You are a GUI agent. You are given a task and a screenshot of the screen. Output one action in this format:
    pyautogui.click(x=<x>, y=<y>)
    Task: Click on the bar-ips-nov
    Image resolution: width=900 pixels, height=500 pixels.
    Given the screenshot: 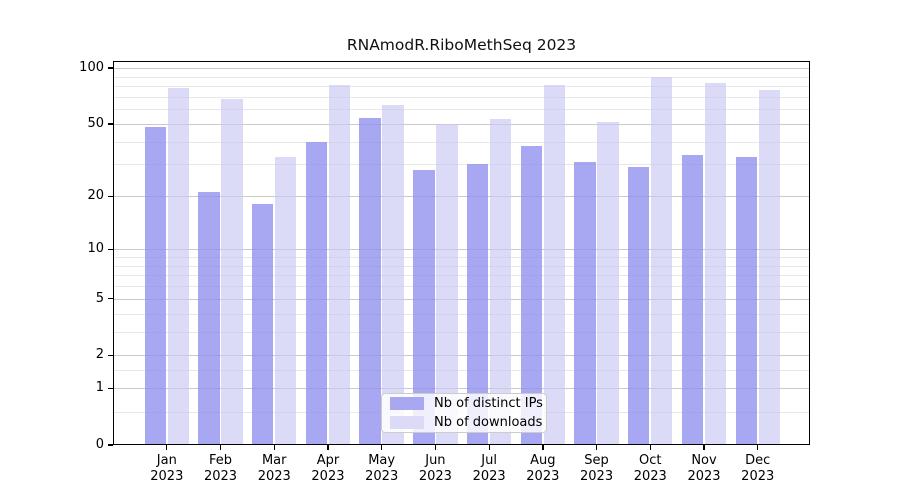 What is the action you would take?
    pyautogui.click(x=692, y=299)
    